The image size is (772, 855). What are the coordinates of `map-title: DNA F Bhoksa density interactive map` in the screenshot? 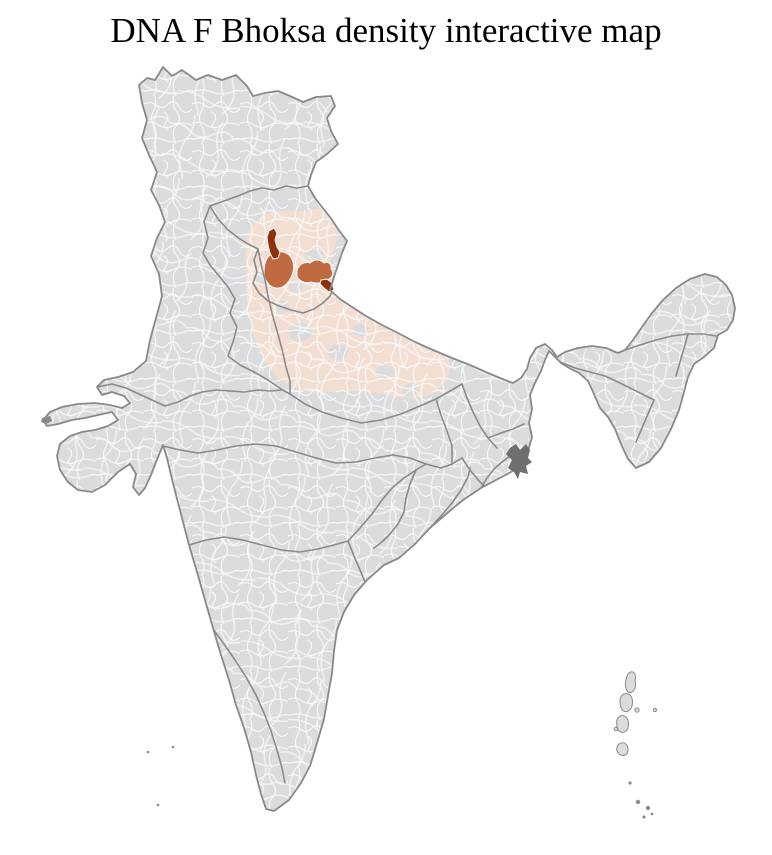 It's located at (386, 30).